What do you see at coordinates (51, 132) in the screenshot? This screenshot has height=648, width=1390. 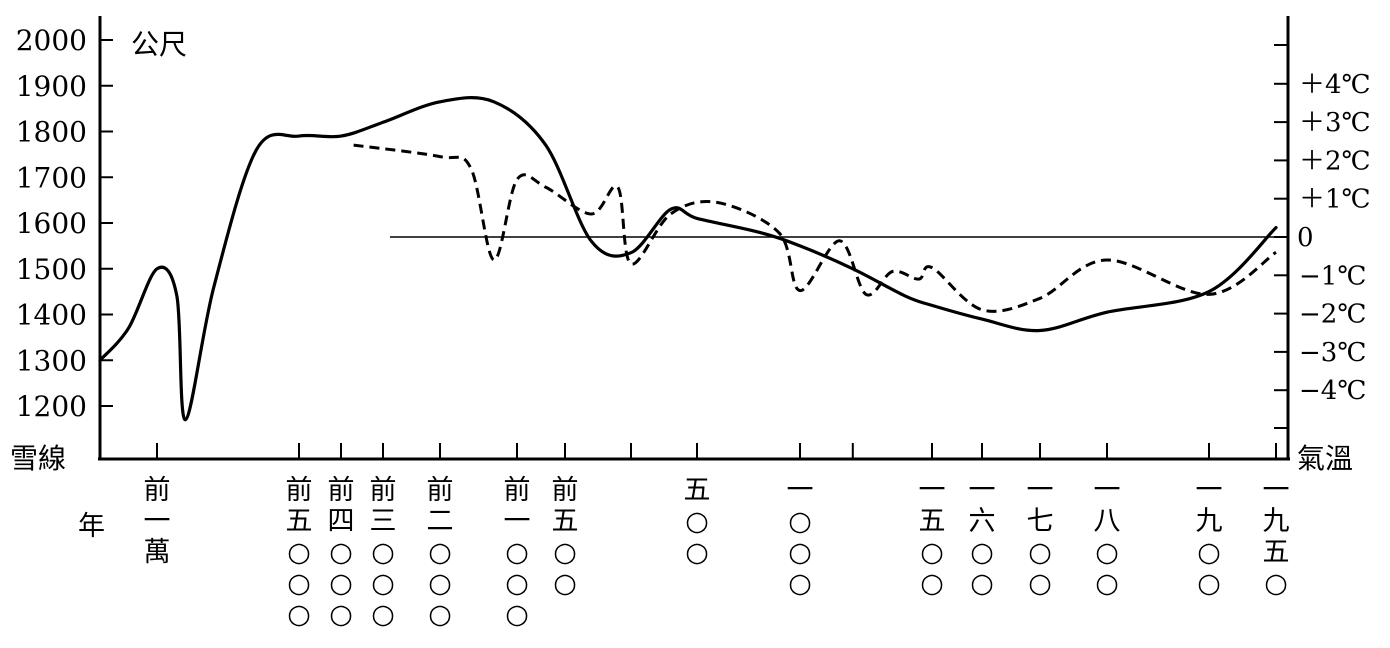 I see `left-axis-tick-label: 1800` at bounding box center [51, 132].